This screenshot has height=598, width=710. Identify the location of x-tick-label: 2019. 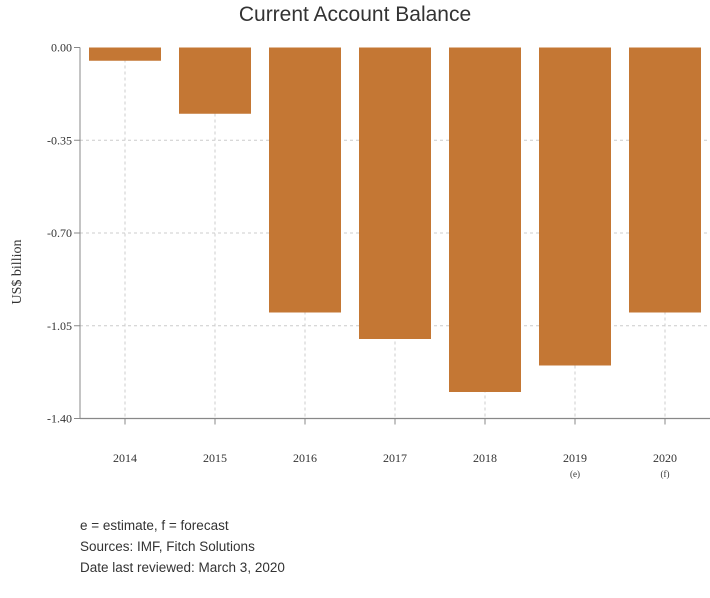
(575, 458).